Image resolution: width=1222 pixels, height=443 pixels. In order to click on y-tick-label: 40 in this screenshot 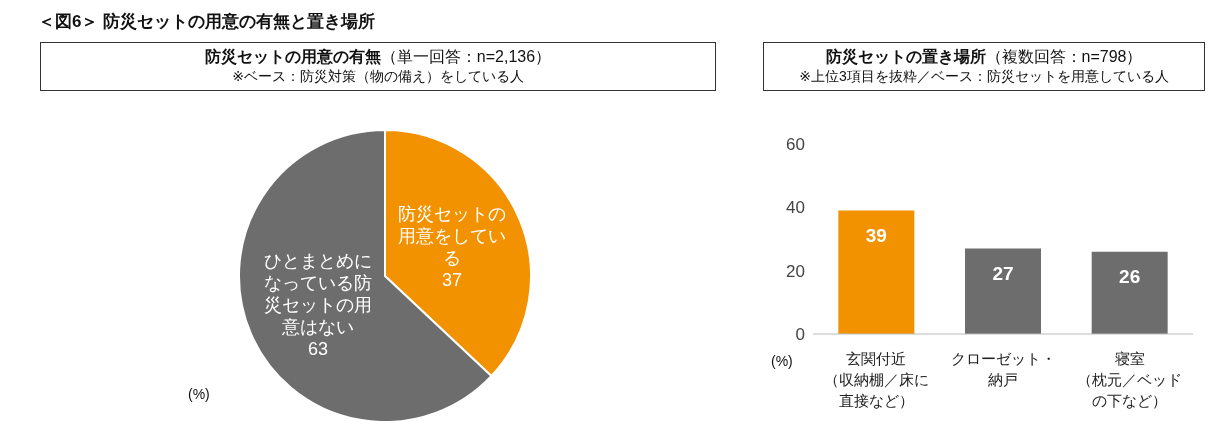, I will do `click(795, 208)`.